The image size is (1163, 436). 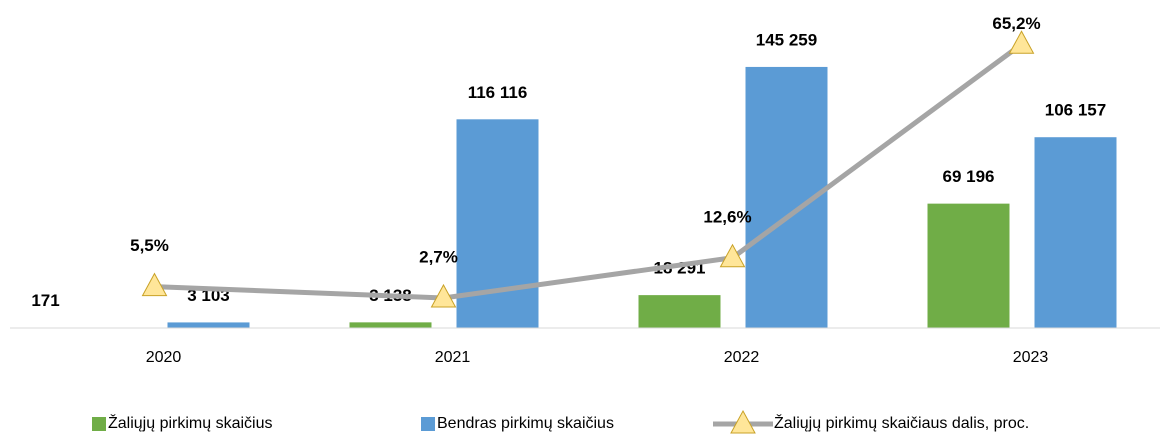 What do you see at coordinates (45, 300) in the screenshot?
I see `data-label: 171` at bounding box center [45, 300].